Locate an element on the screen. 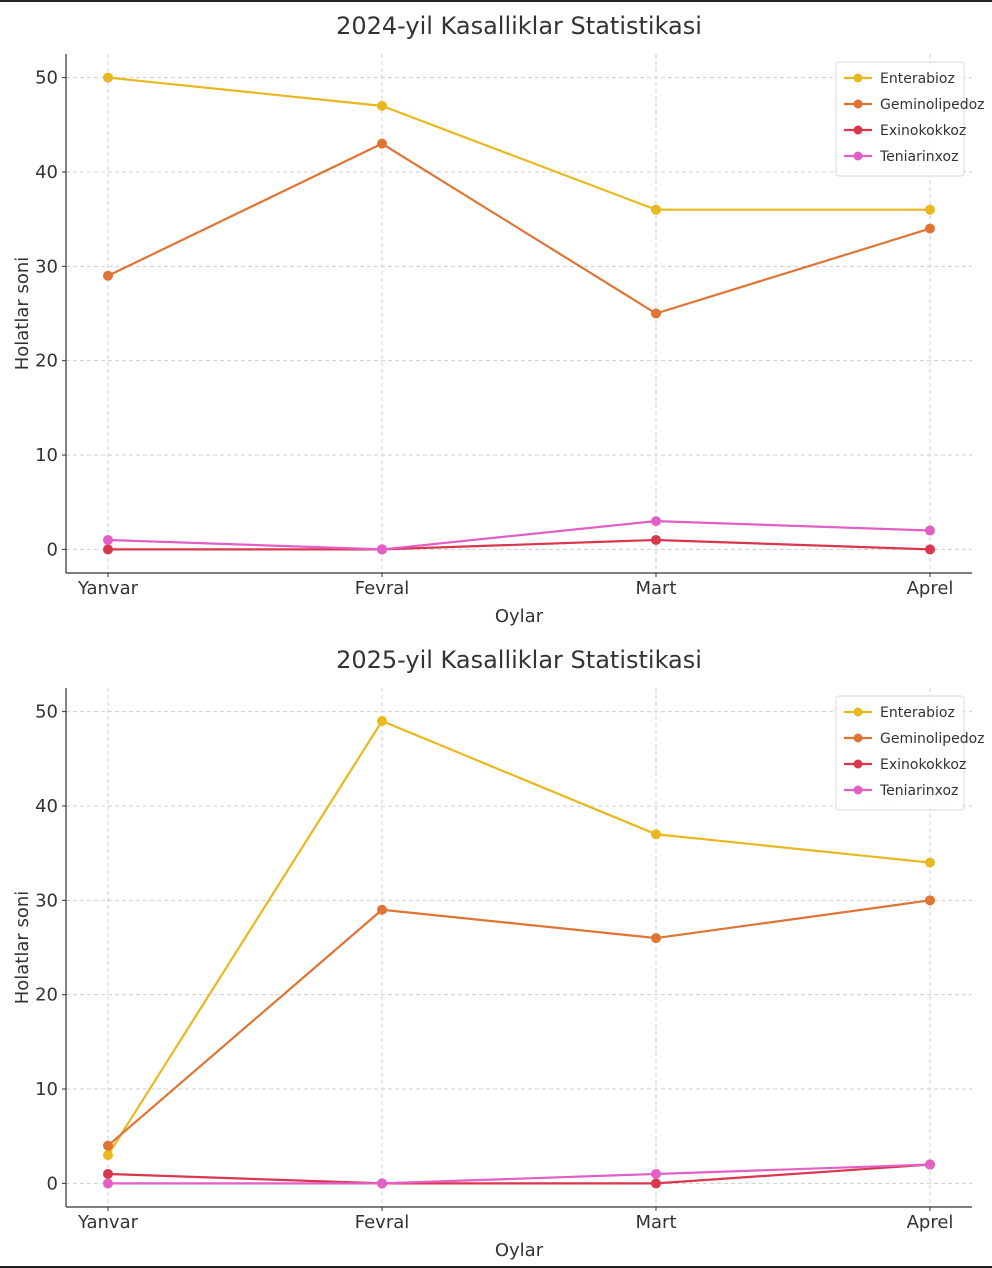 This screenshot has width=992, height=1268. chart-title: 2024-yil Kasalliklar Statistikasi is located at coordinates (519, 26).